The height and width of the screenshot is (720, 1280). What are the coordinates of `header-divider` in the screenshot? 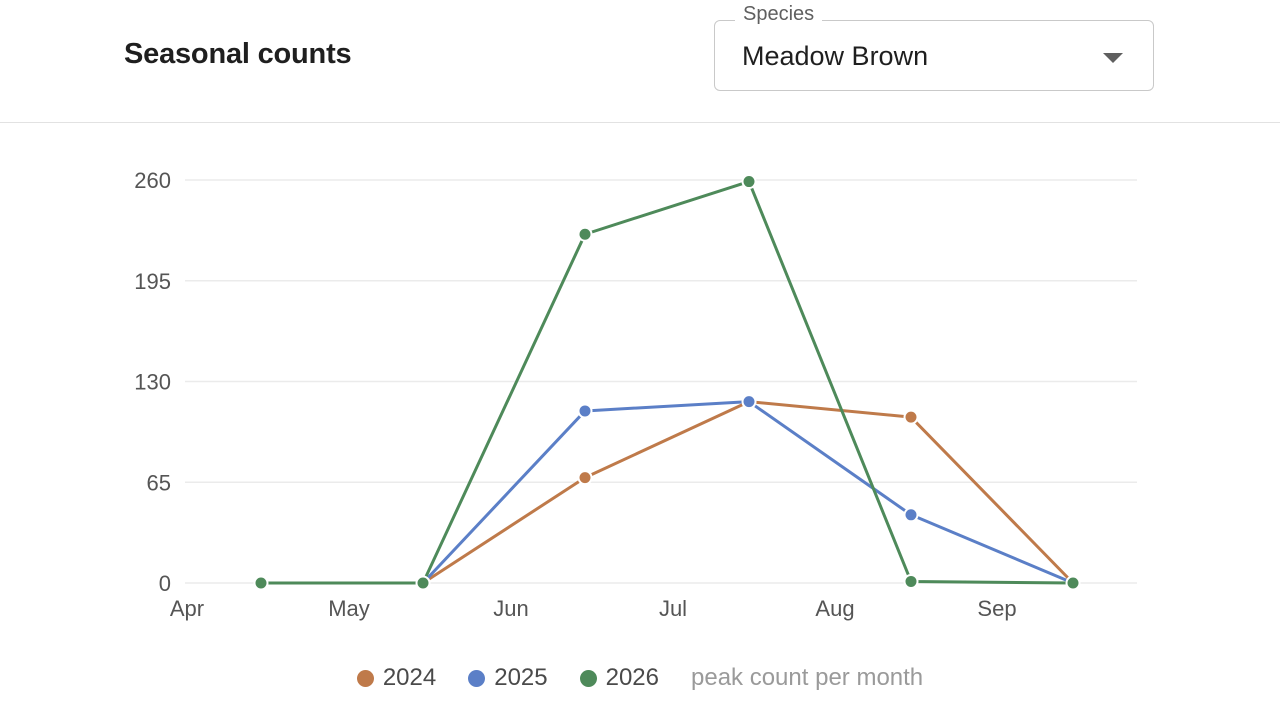 It's located at (640, 122).